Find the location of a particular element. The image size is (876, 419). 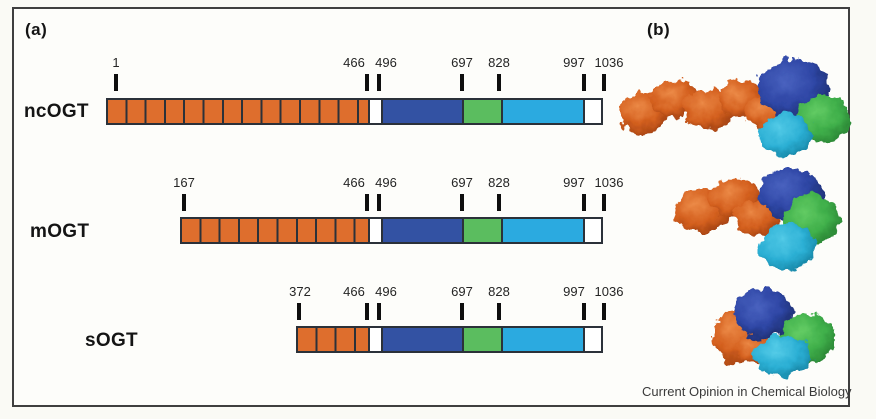

mogt-domain-bar is located at coordinates (391, 230).